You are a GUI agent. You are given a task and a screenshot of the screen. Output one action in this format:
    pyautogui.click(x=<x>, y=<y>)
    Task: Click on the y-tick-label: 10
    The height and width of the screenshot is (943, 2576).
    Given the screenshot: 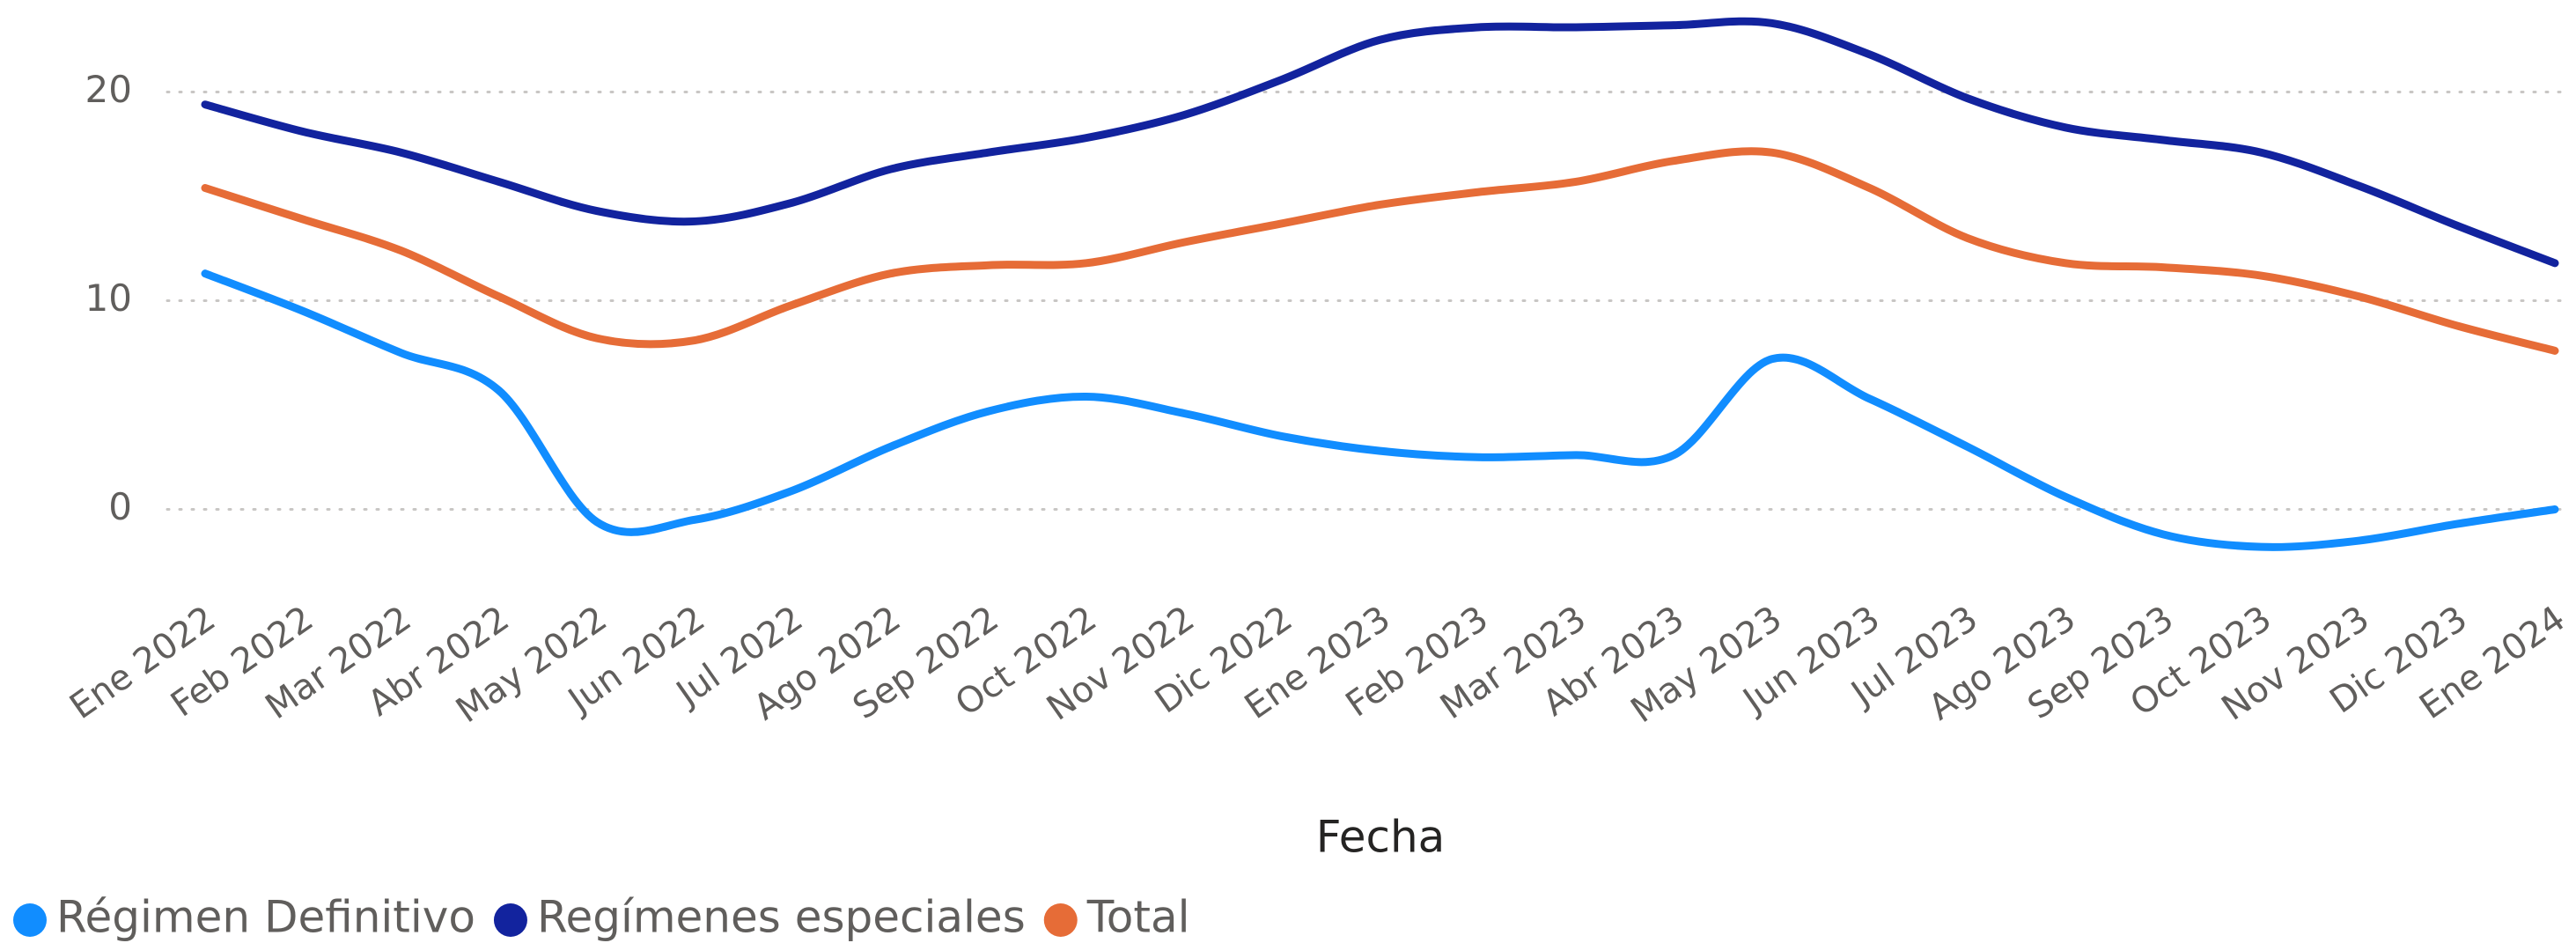 What is the action you would take?
    pyautogui.click(x=109, y=298)
    